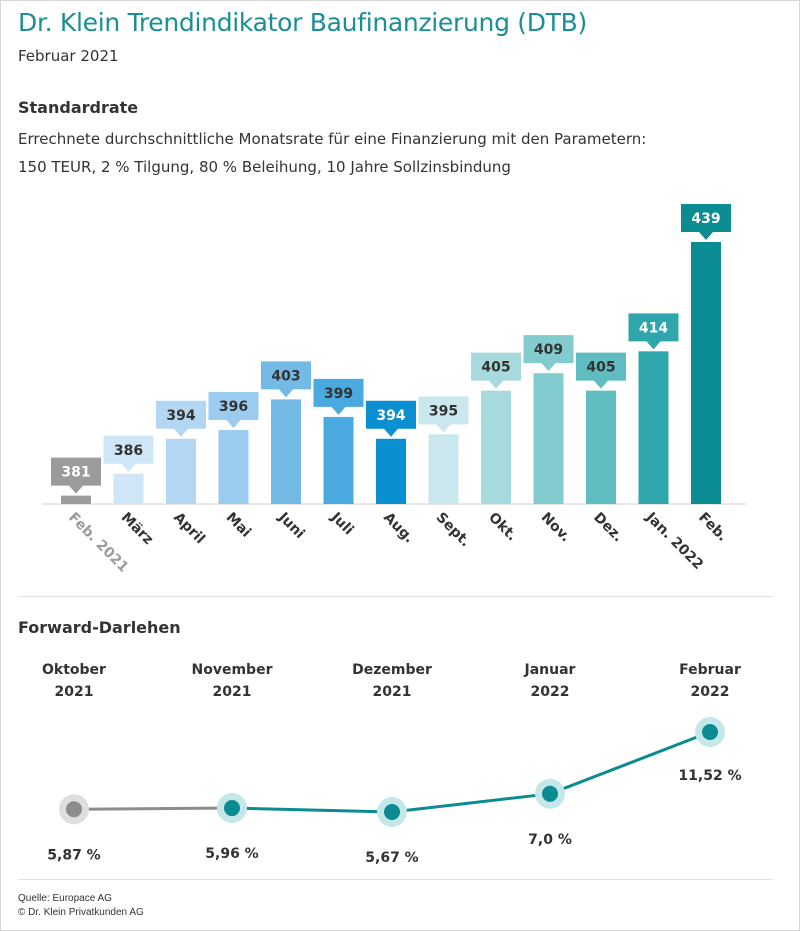 The image size is (800, 931). I want to click on category-label: Oktober, so click(74, 670).